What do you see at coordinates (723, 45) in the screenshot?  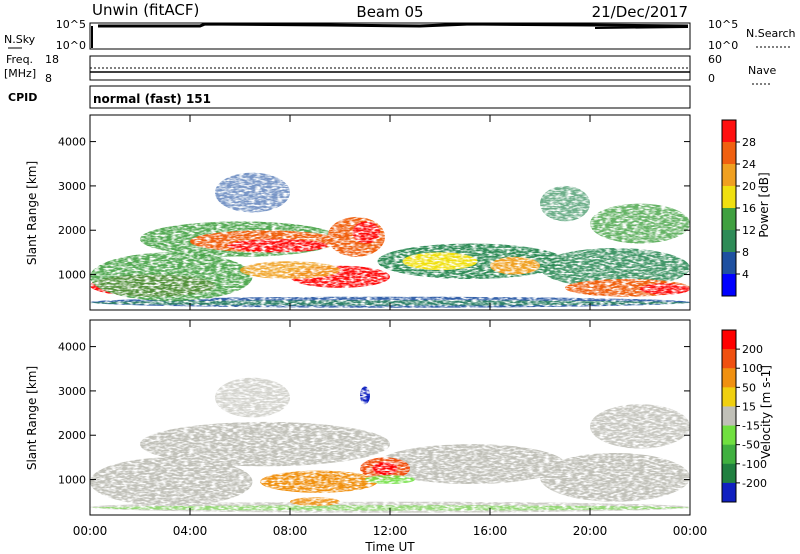 I see `nsearch-tick-bottom: 10^0` at bounding box center [723, 45].